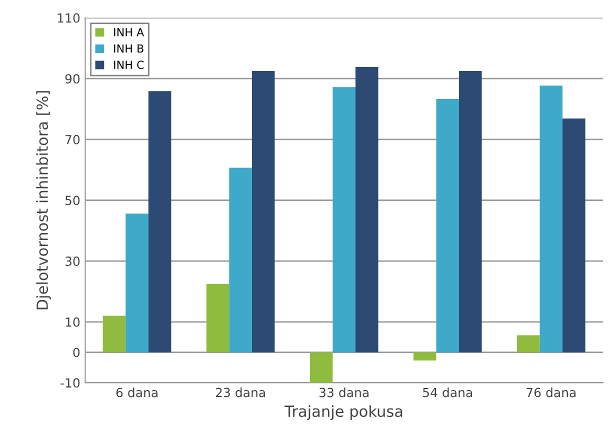  I want to click on y-axis-title: Djelotvornost inhinbitora [%], so click(43, 200).